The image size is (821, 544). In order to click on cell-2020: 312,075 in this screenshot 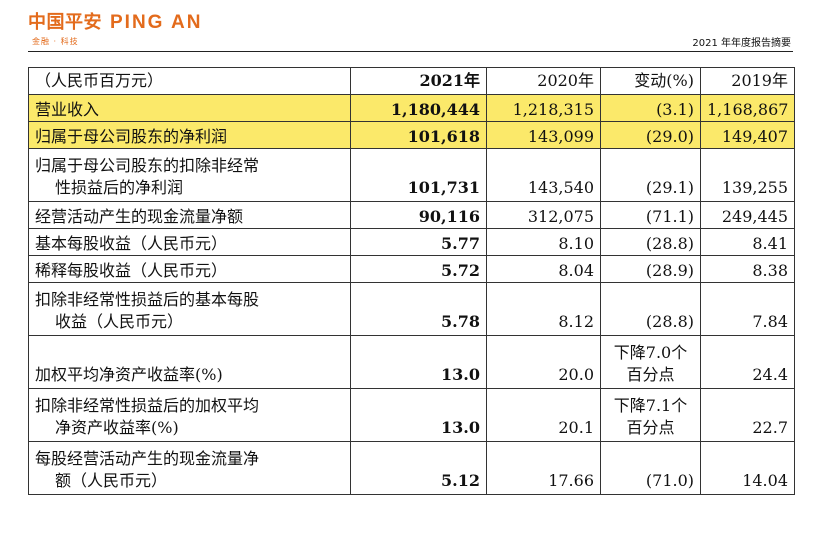, I will do `click(543, 215)`.